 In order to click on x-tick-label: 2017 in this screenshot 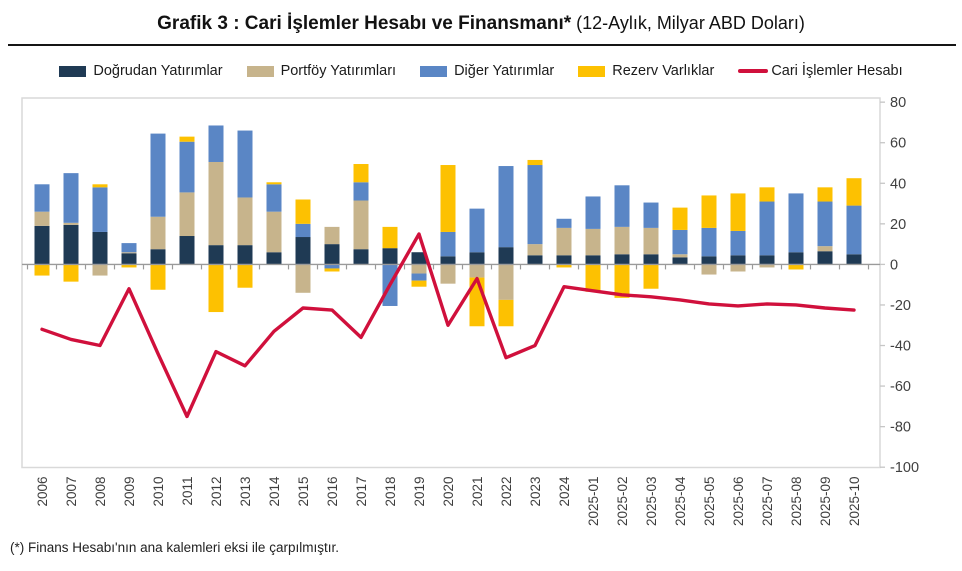, I will do `click(361, 492)`.